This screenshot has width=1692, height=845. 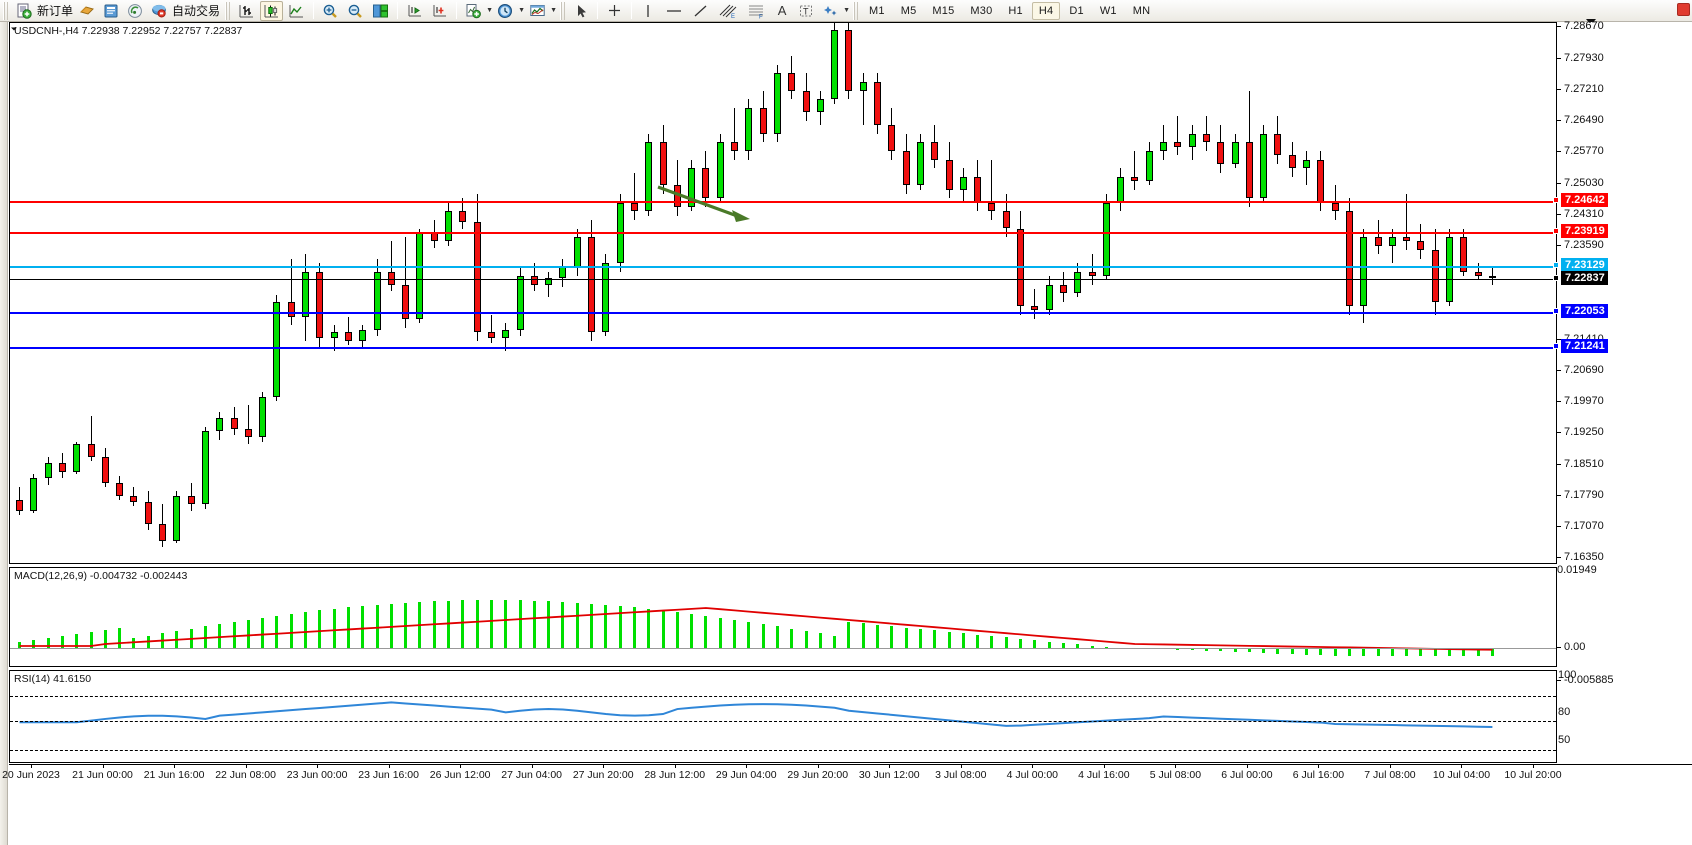 What do you see at coordinates (489, 10) in the screenshot?
I see `indicators-dropdown-arrow: ▼` at bounding box center [489, 10].